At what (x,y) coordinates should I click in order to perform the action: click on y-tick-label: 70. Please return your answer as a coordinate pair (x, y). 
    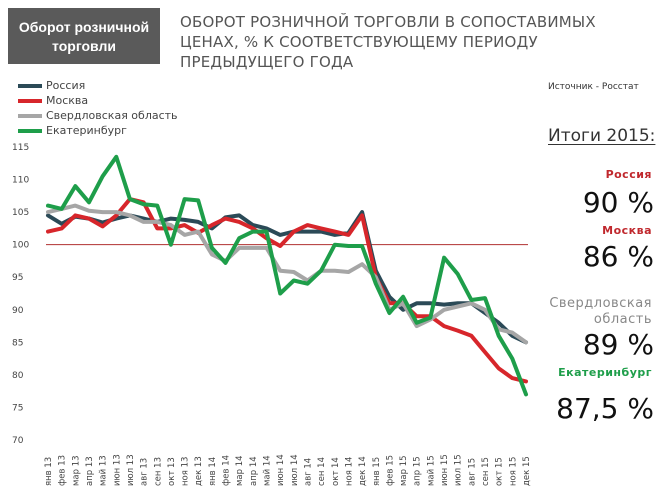
    Looking at the image, I should click on (18, 441).